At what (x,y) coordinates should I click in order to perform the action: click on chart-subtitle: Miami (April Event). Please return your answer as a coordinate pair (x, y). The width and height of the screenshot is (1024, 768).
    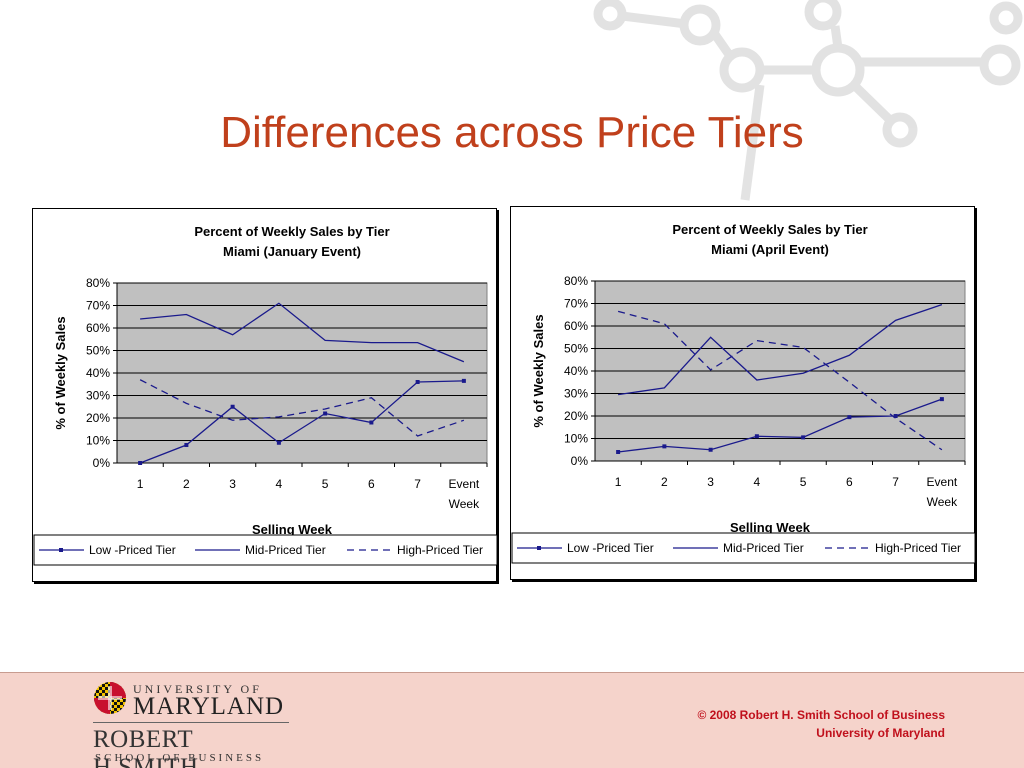
    Looking at the image, I should click on (770, 249).